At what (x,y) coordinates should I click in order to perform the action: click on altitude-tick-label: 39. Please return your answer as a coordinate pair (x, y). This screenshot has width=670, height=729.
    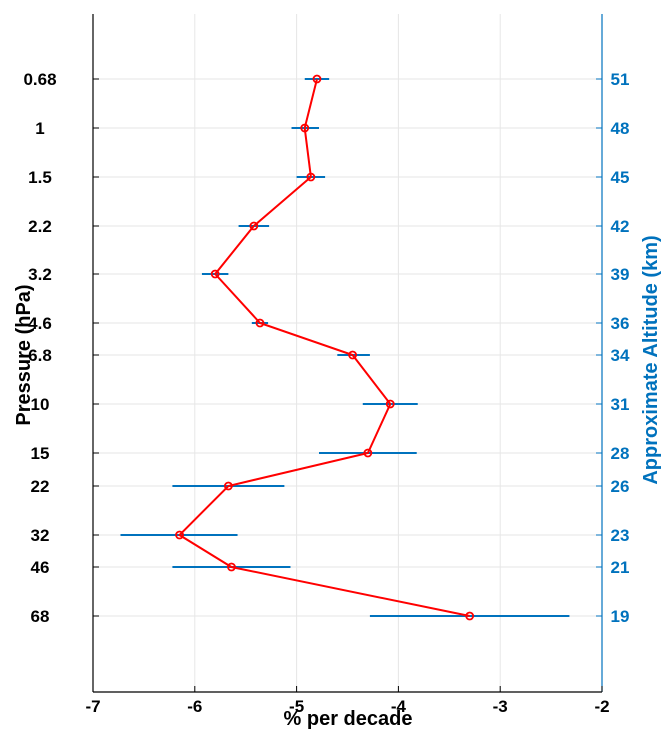
    Looking at the image, I should click on (620, 274).